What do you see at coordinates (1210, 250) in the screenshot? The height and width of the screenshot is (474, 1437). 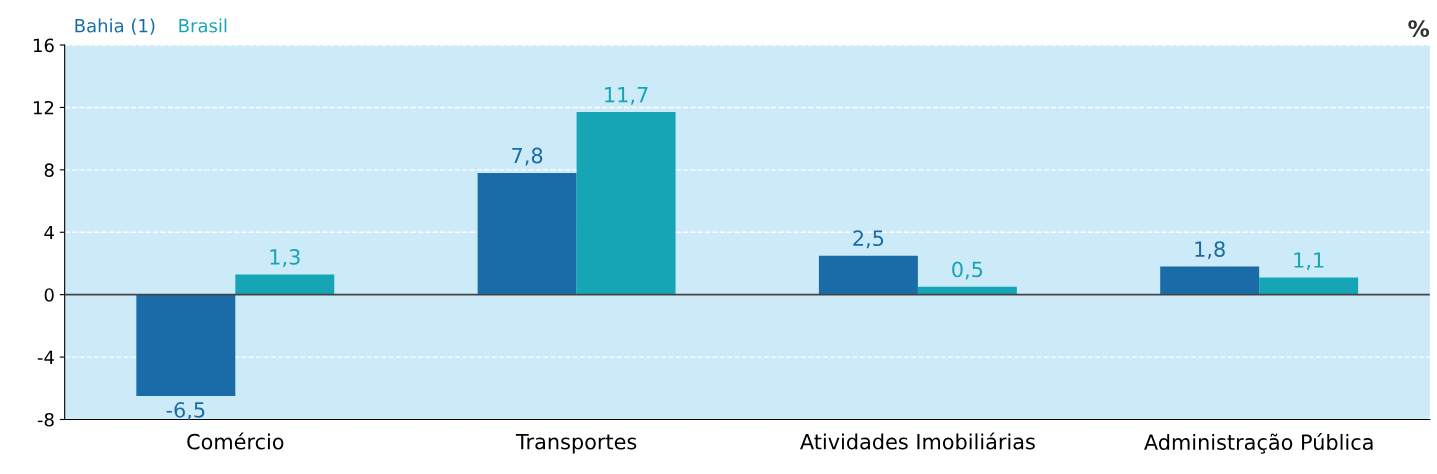 I see `data-label: 1,8` at bounding box center [1210, 250].